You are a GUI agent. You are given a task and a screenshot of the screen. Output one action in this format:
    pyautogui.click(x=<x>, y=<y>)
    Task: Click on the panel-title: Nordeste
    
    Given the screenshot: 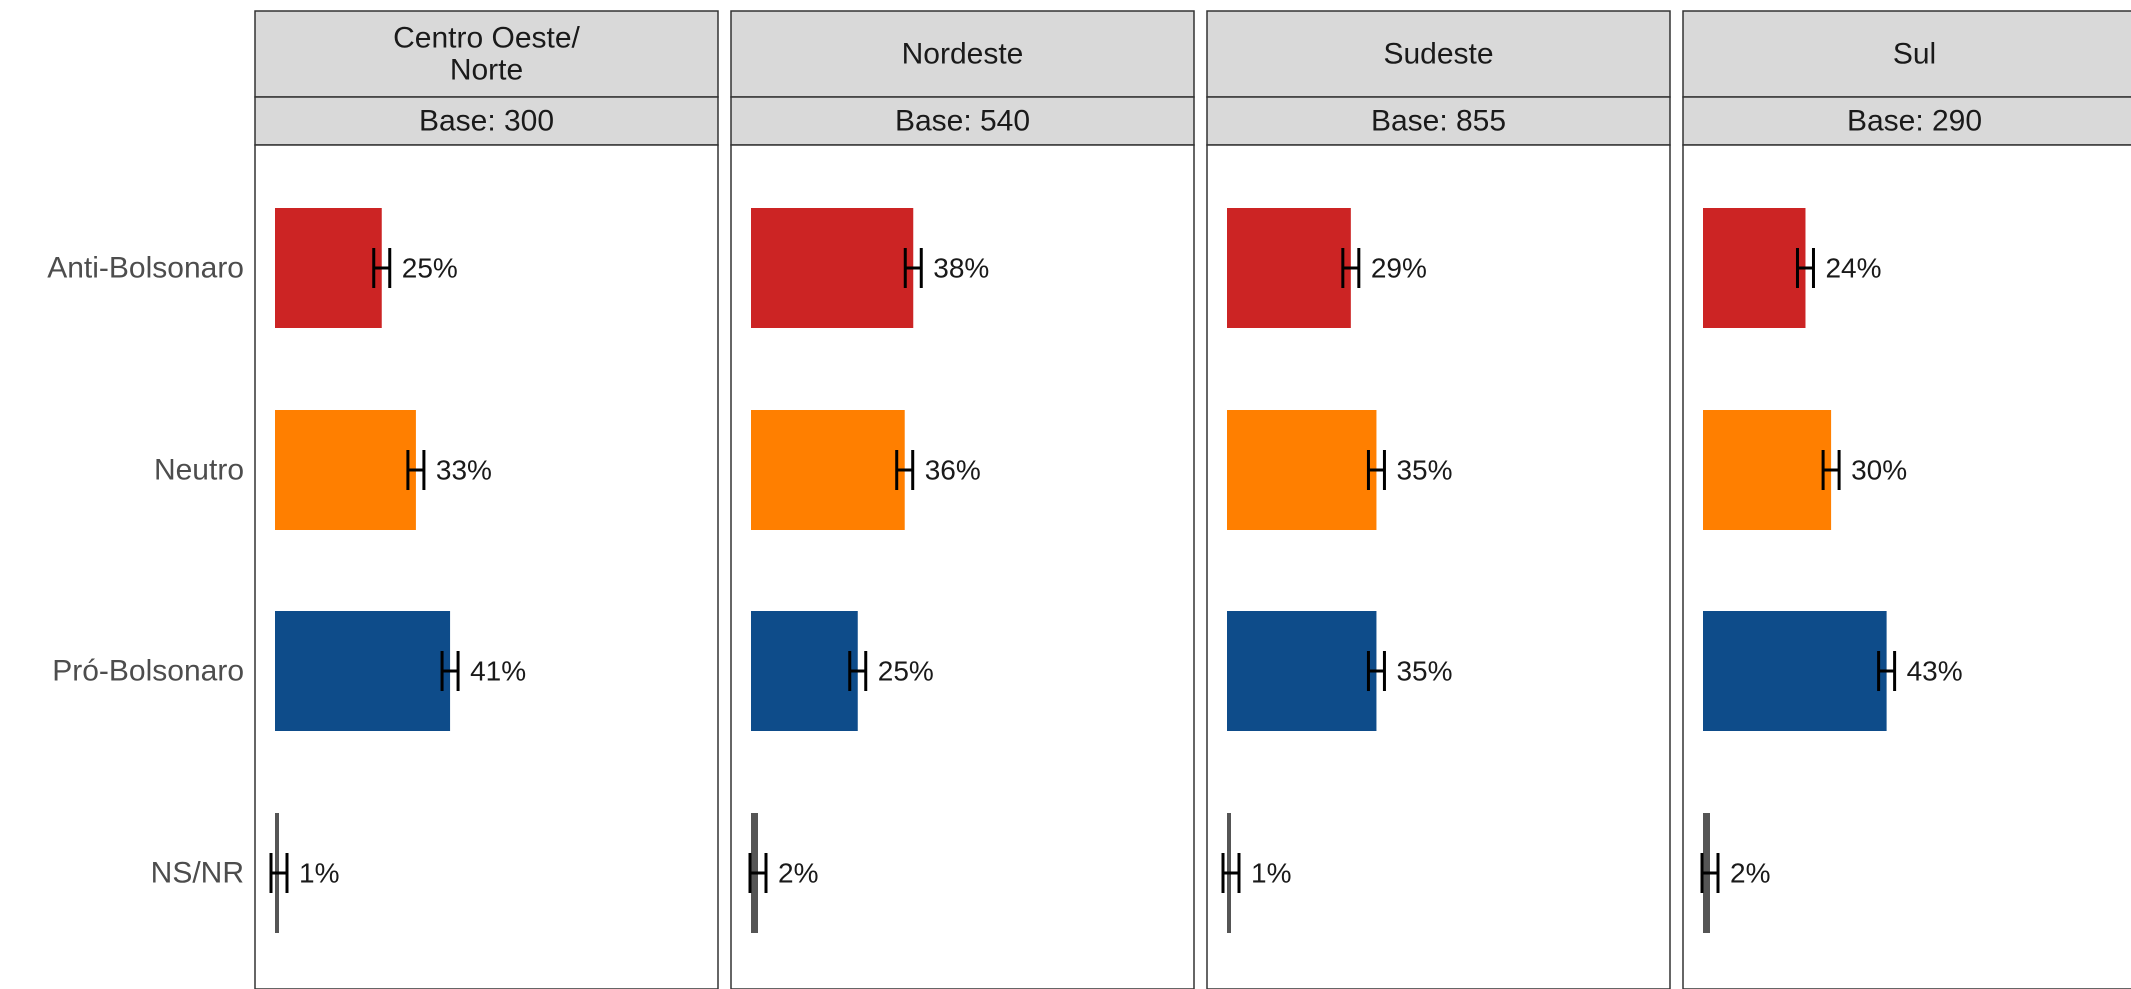 What is the action you would take?
    pyautogui.click(x=963, y=54)
    